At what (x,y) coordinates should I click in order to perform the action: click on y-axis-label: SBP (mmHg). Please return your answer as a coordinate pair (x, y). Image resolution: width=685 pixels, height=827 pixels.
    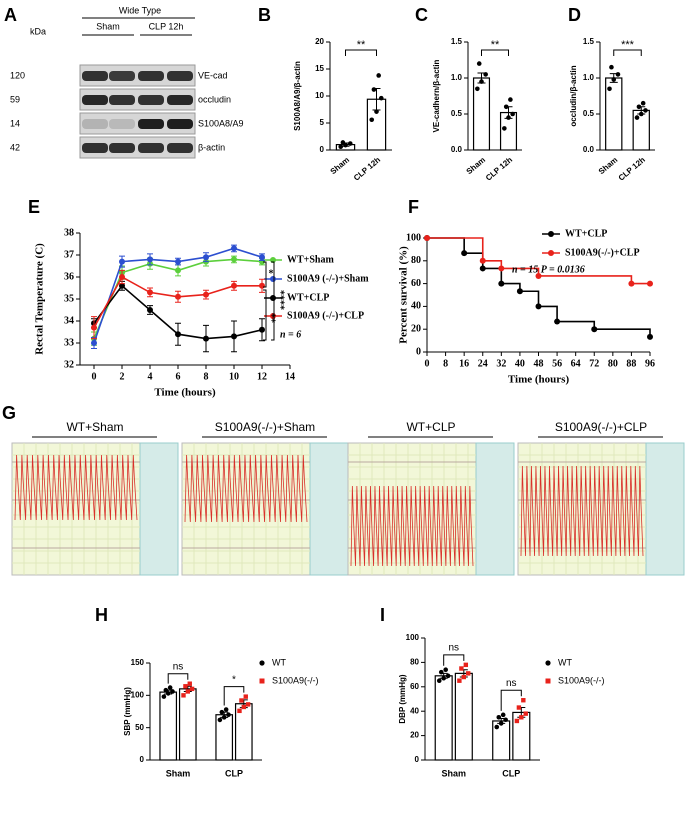
    Looking at the image, I should click on (127, 711).